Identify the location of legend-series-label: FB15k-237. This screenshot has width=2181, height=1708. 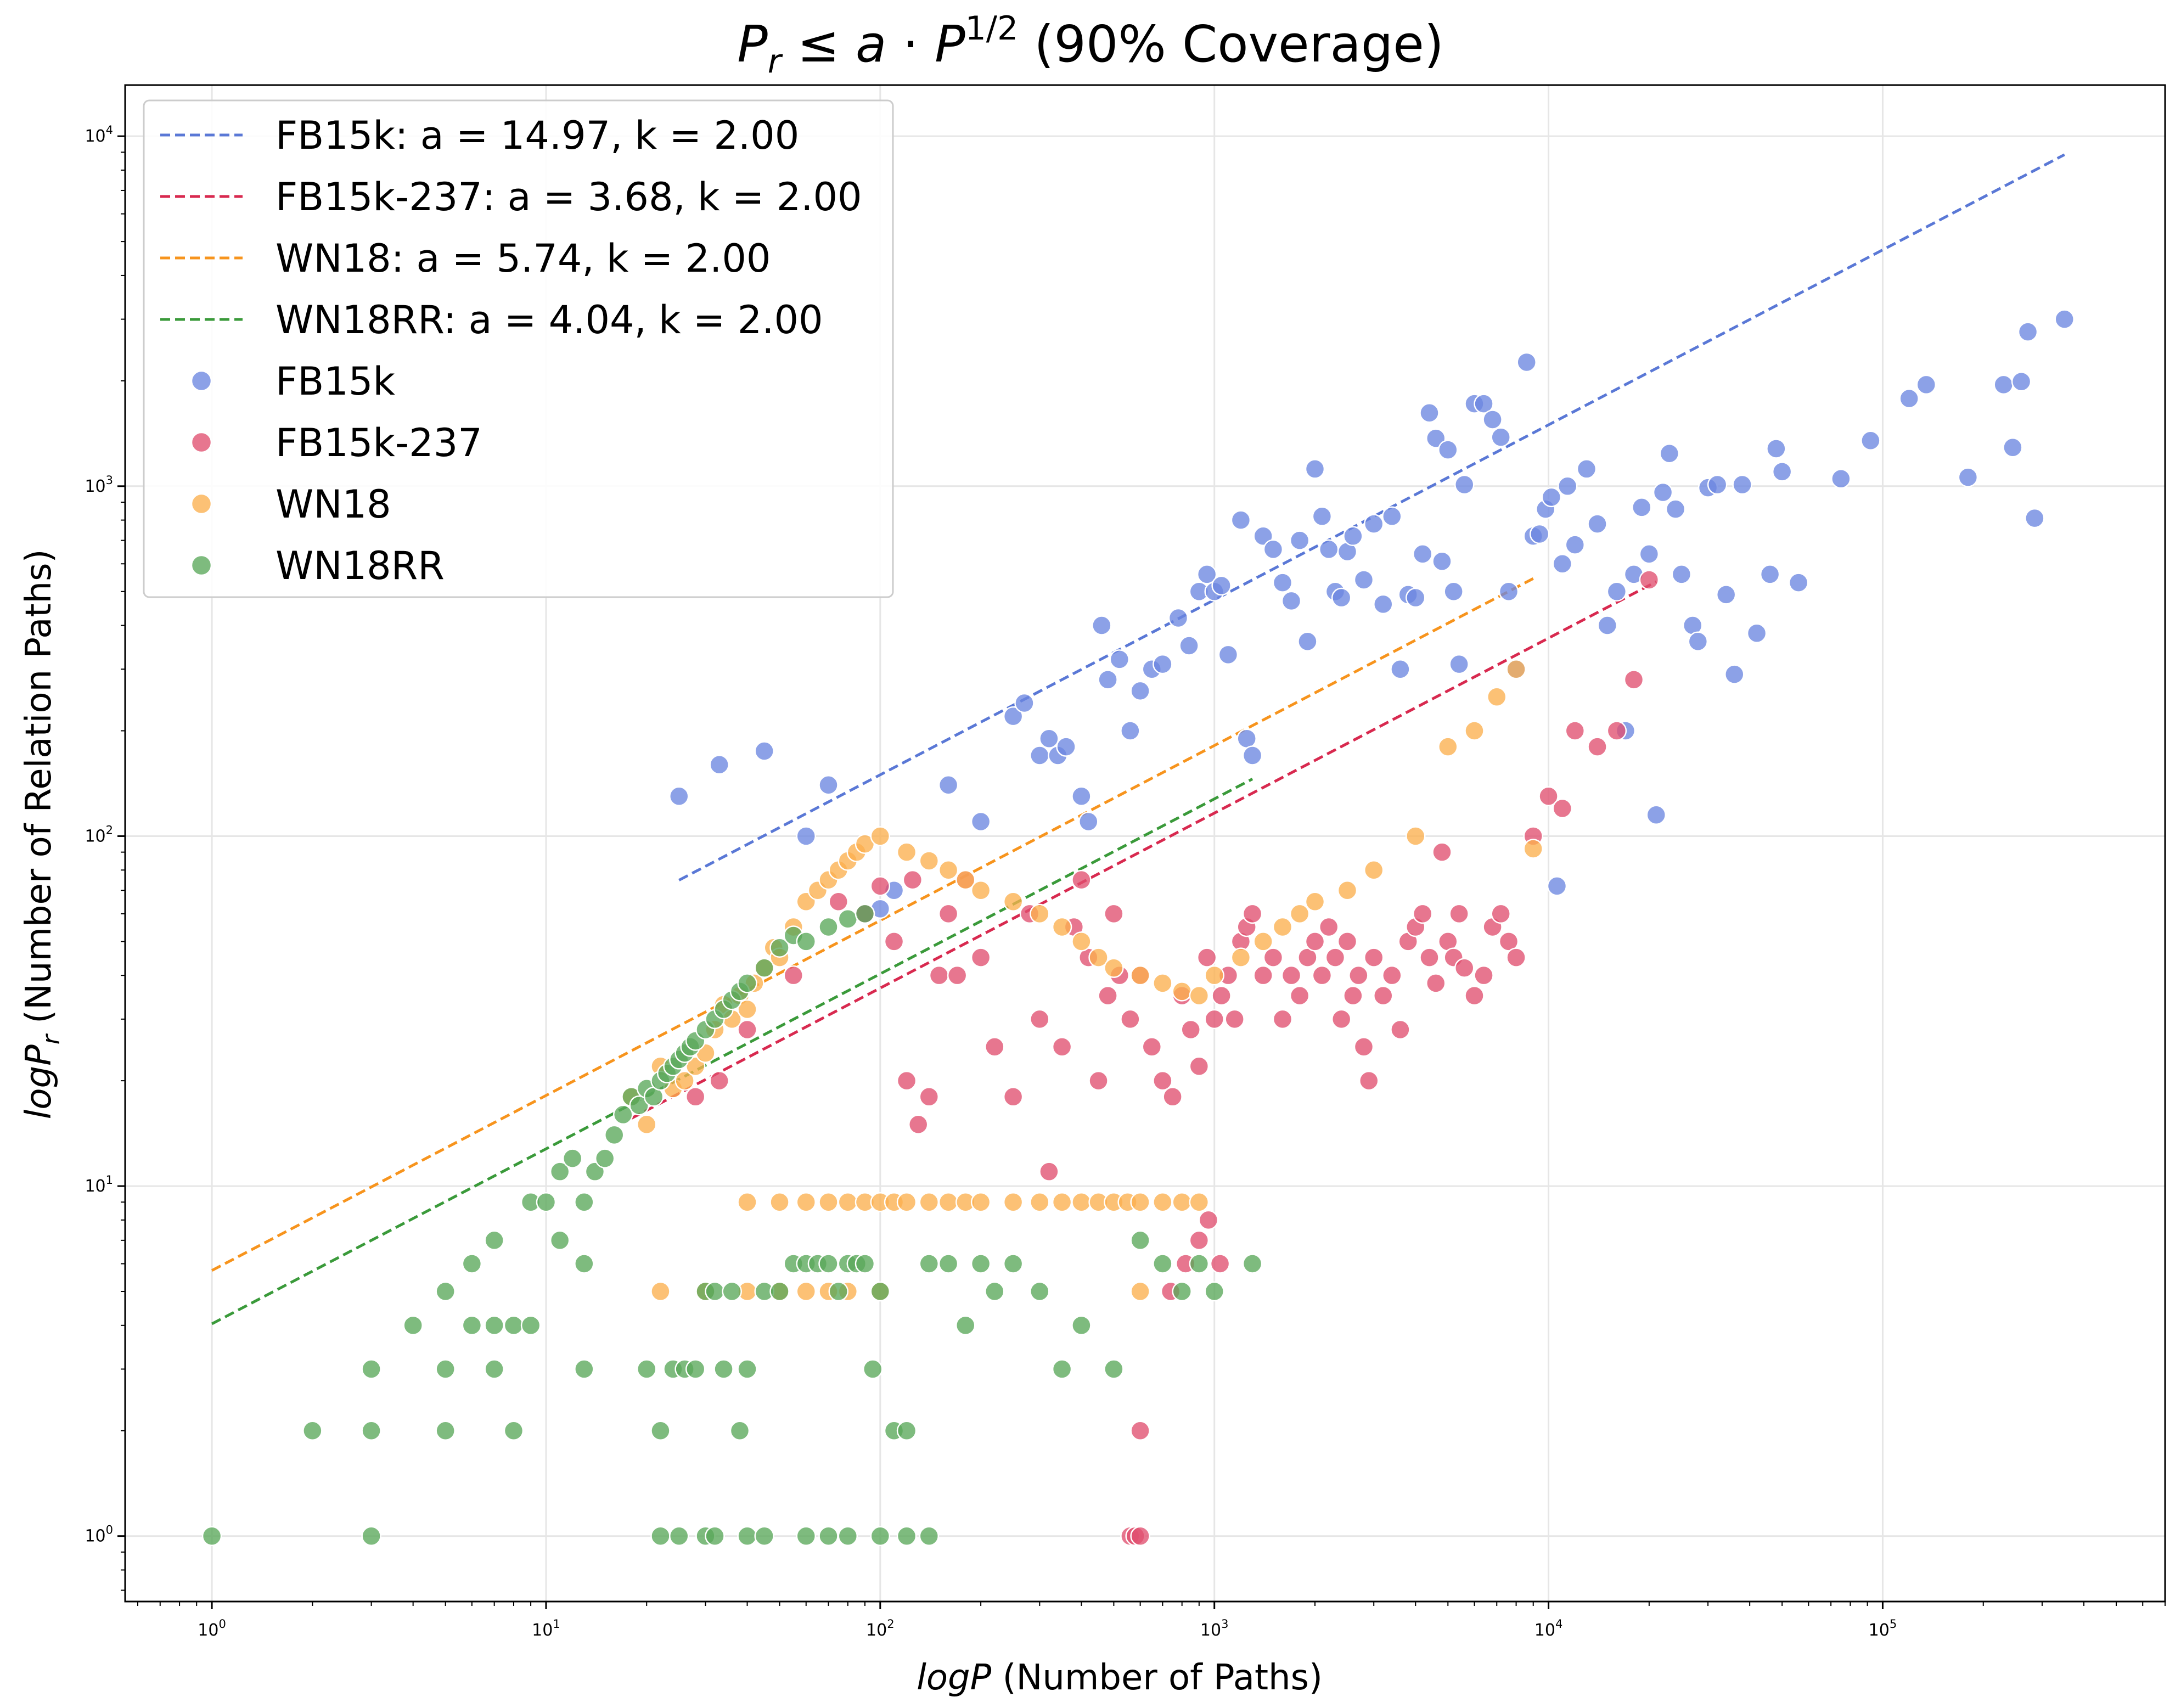
(379, 443).